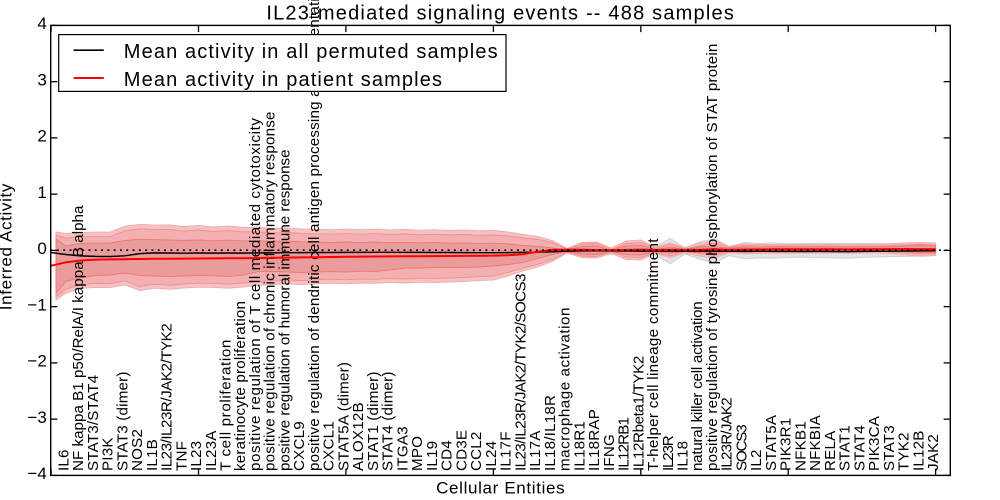 Image resolution: width=1000 pixels, height=500 pixels. What do you see at coordinates (63, 460) in the screenshot?
I see `svg-text: IL6` at bounding box center [63, 460].